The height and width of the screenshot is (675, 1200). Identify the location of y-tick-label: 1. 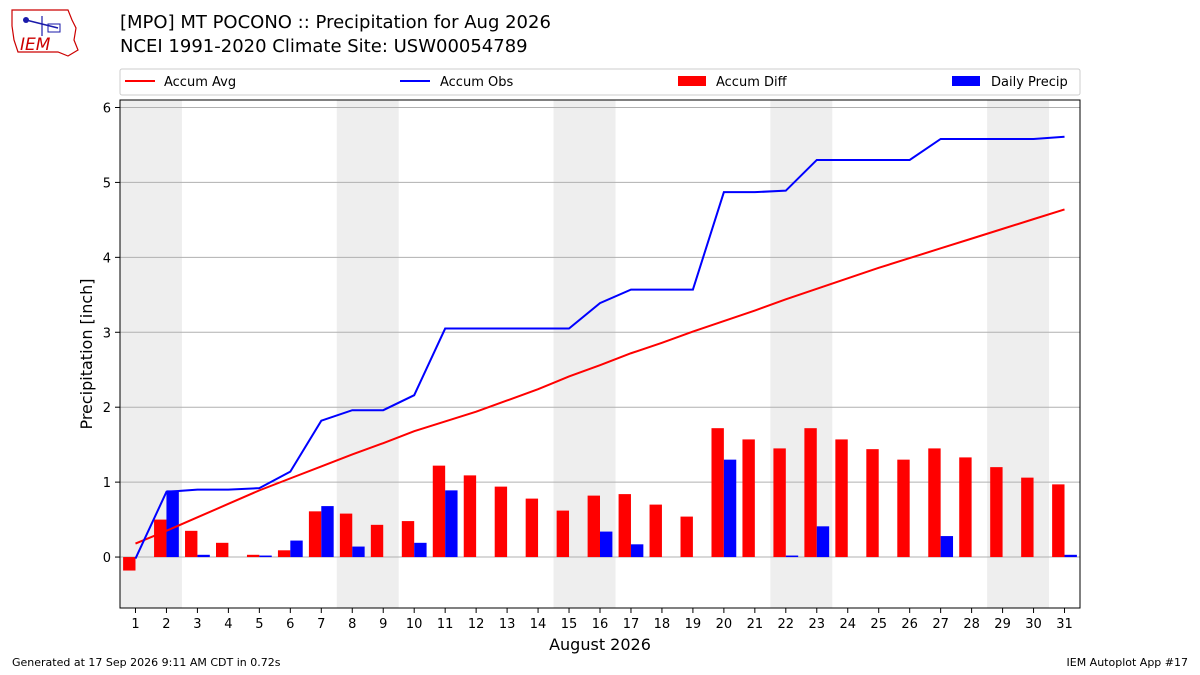
(107, 483).